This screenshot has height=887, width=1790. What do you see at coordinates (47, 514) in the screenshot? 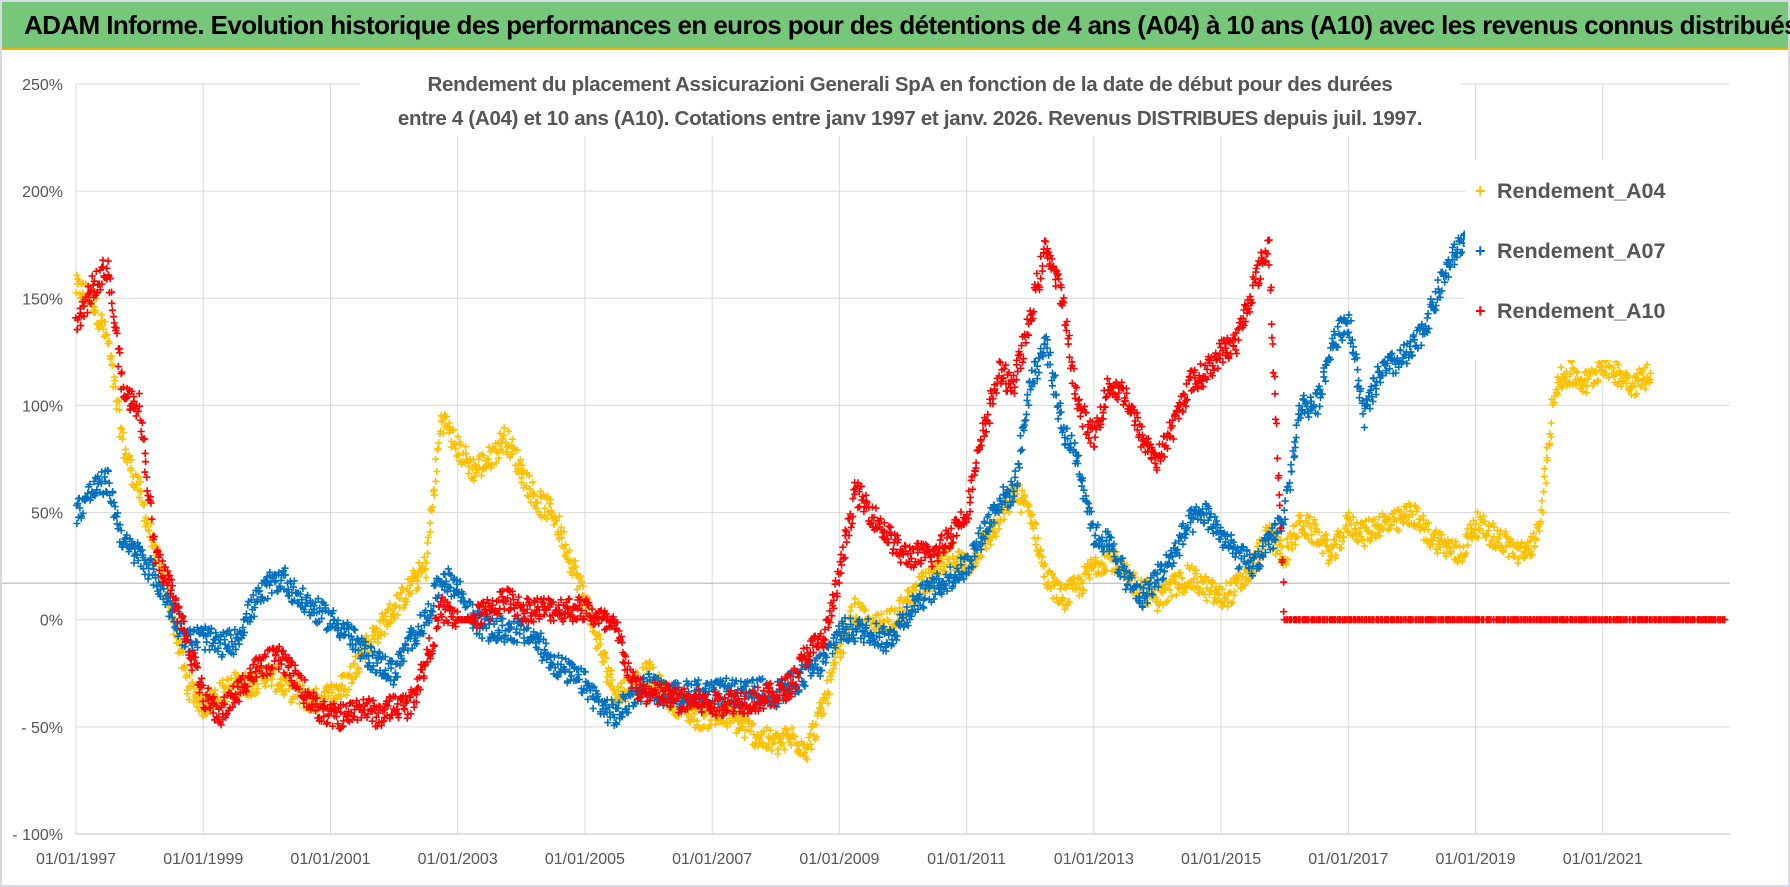
I see `y-tick-label: 50%` at bounding box center [47, 514].